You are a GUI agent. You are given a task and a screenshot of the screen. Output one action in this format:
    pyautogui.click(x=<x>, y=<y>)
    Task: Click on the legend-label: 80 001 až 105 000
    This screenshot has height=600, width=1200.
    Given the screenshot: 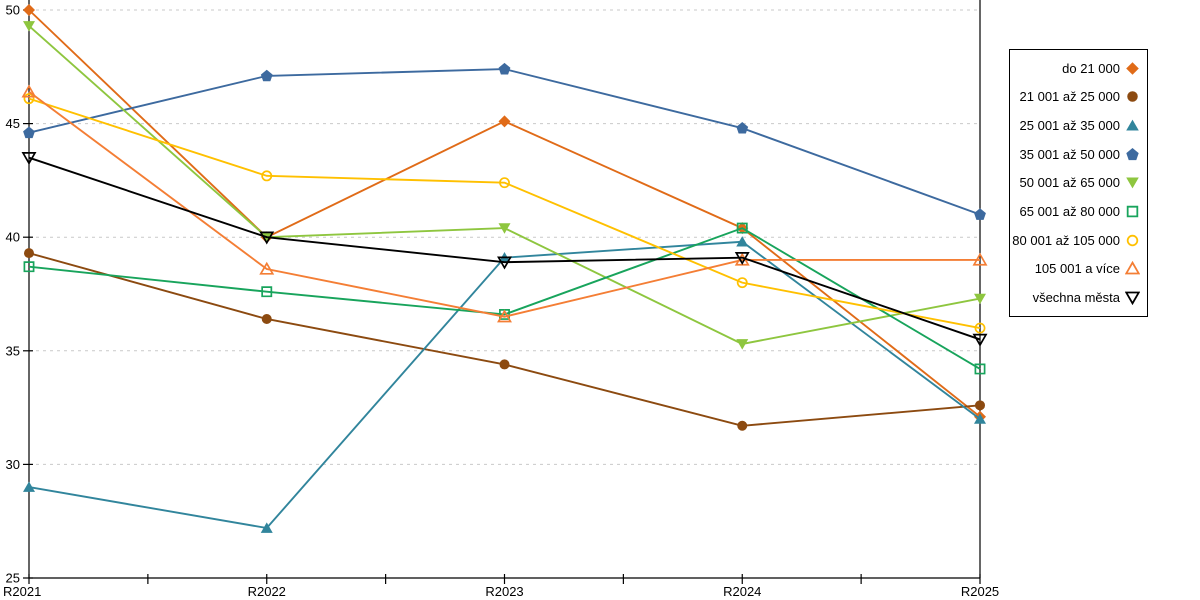 What is the action you would take?
    pyautogui.click(x=1066, y=240)
    